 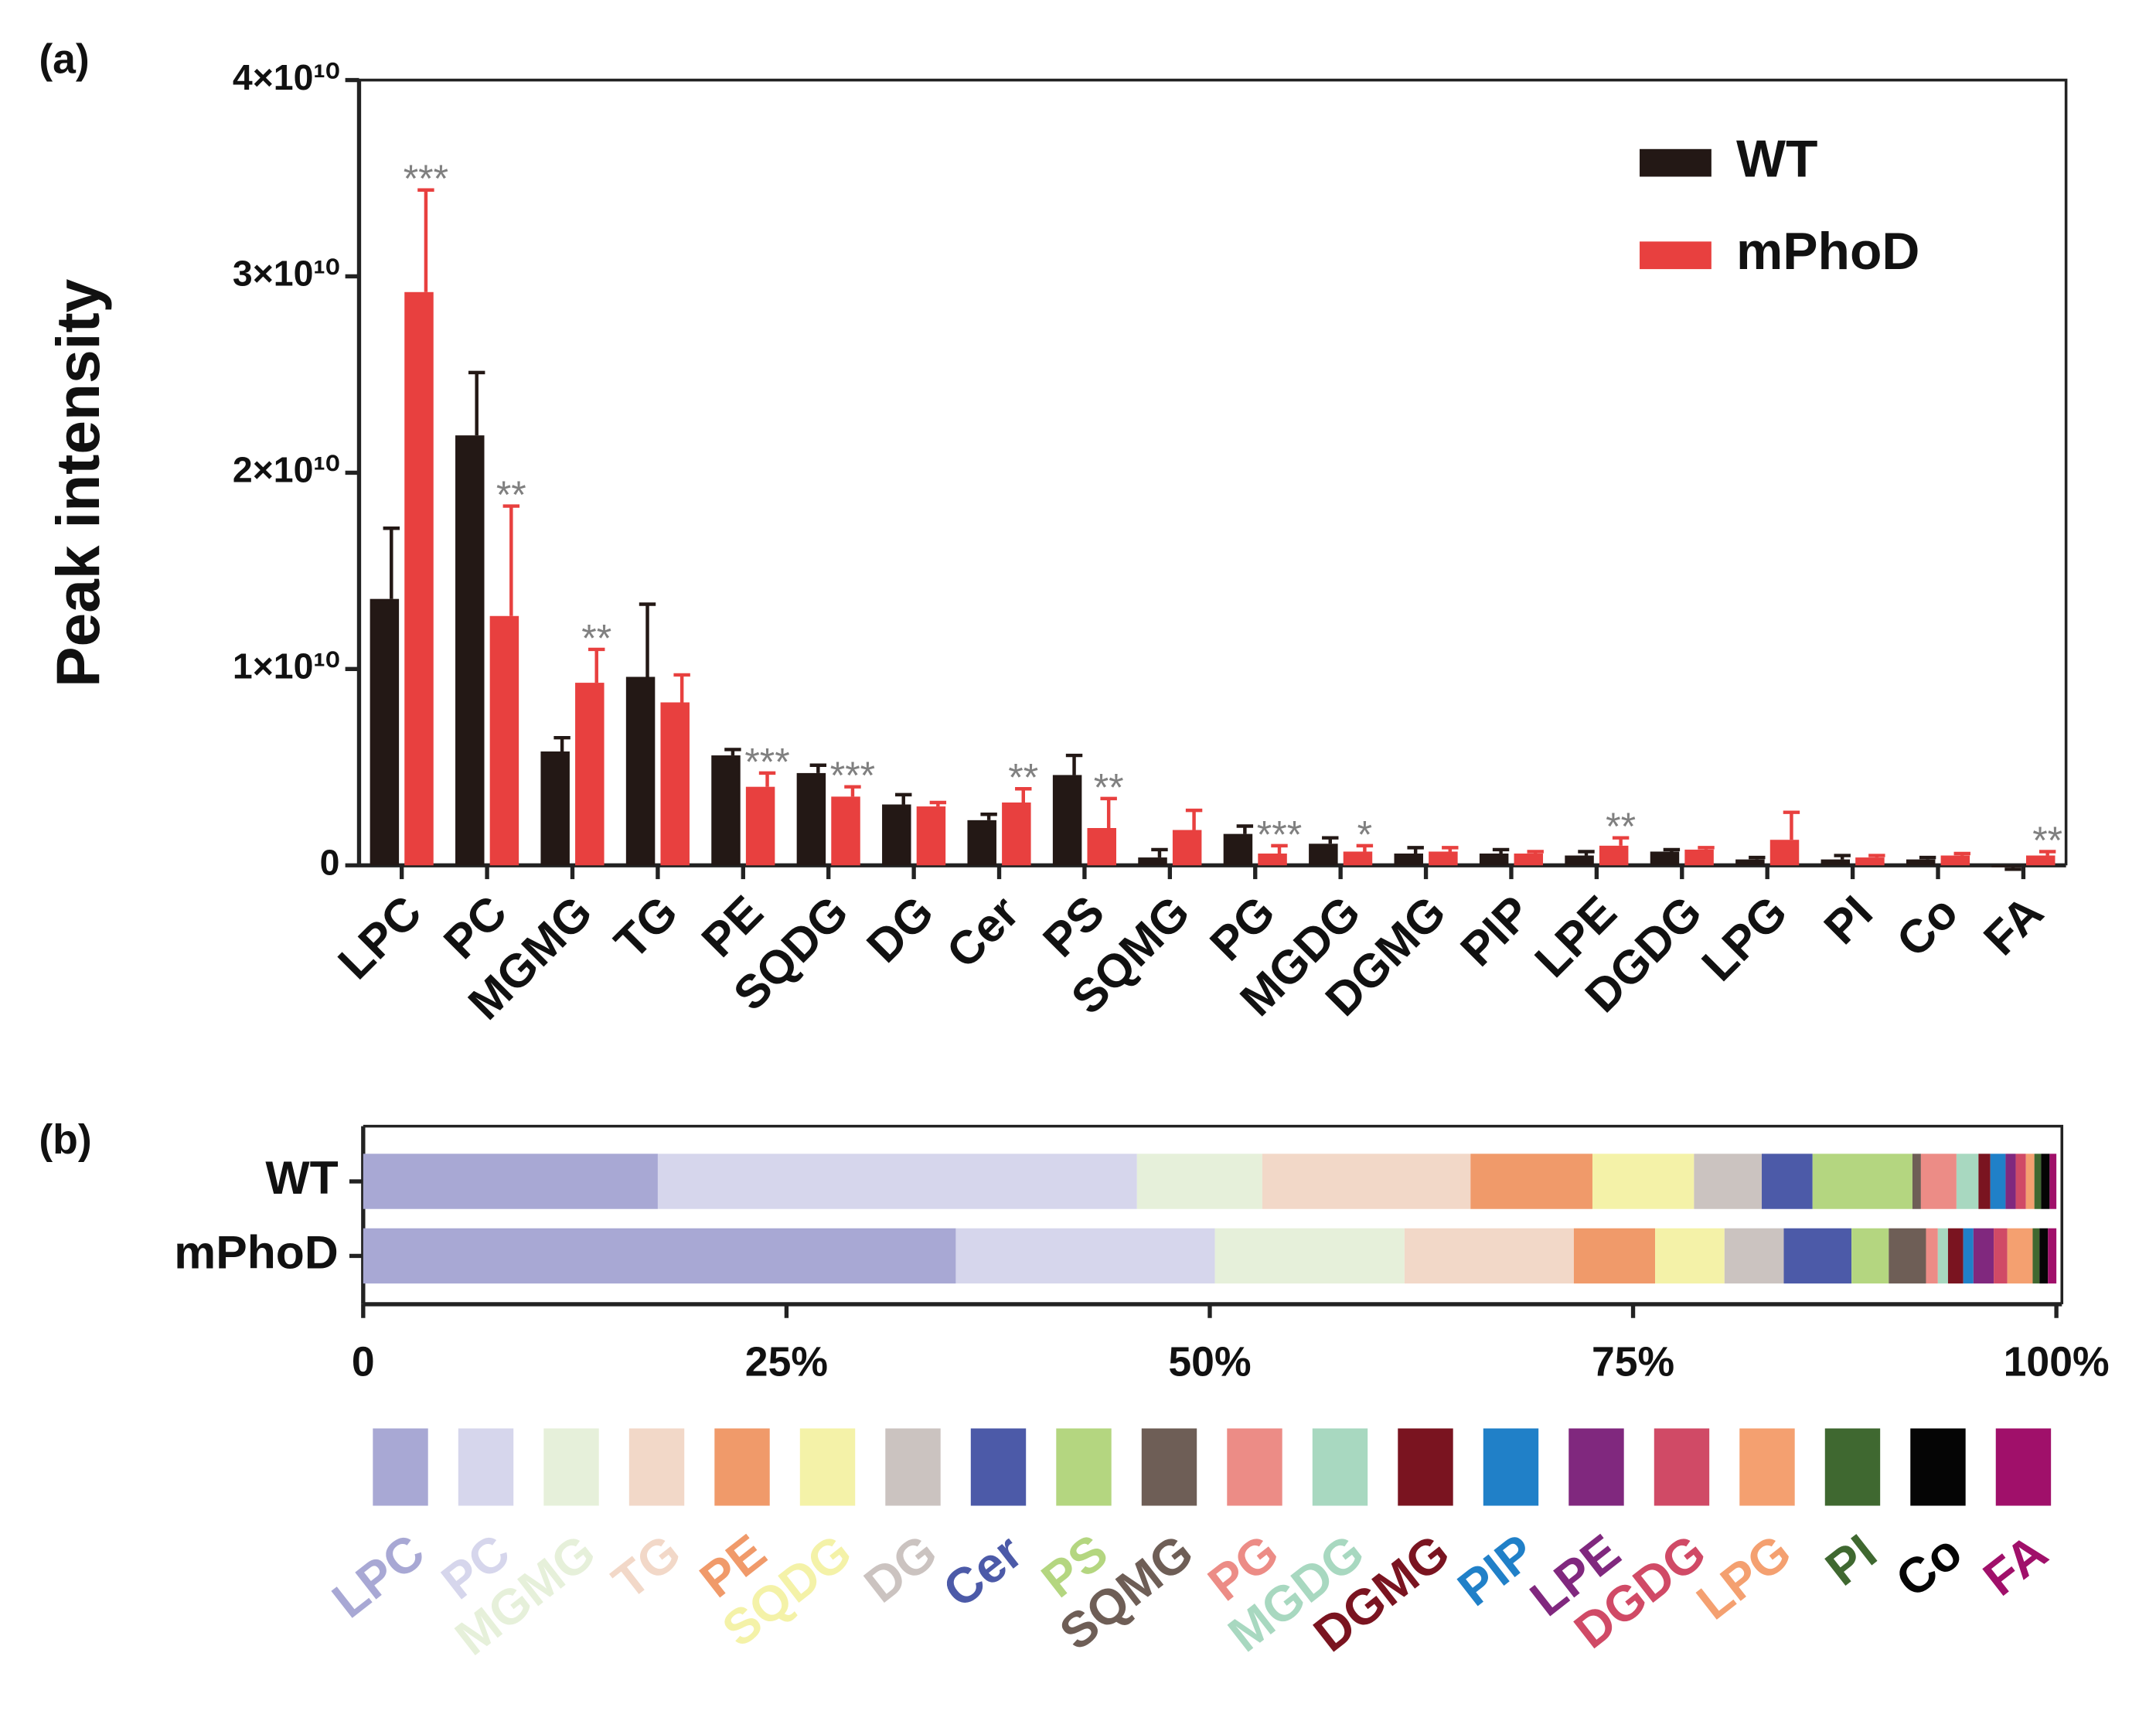 What do you see at coordinates (2015, 1565) in the screenshot?
I see `legend-label: FA` at bounding box center [2015, 1565].